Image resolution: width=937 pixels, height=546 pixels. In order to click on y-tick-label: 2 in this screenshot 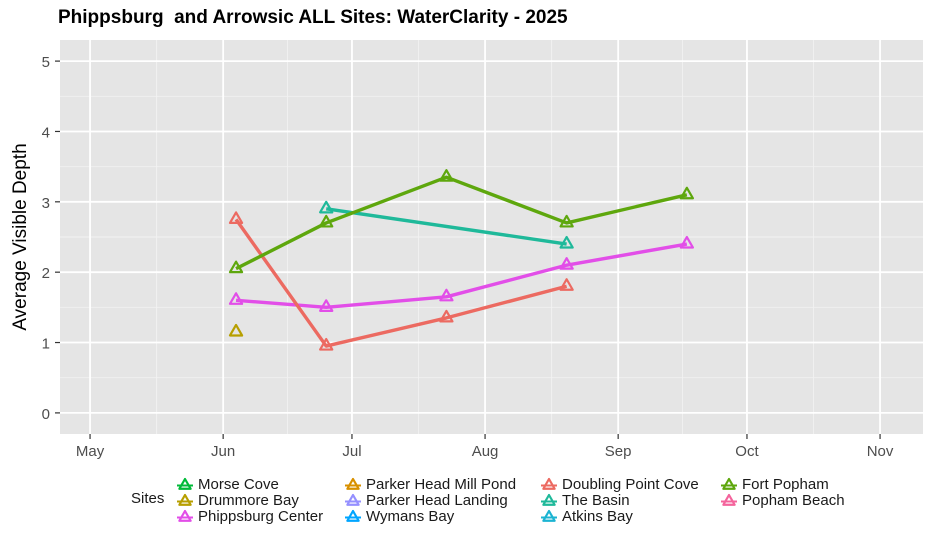, I will do `click(46, 273)`.